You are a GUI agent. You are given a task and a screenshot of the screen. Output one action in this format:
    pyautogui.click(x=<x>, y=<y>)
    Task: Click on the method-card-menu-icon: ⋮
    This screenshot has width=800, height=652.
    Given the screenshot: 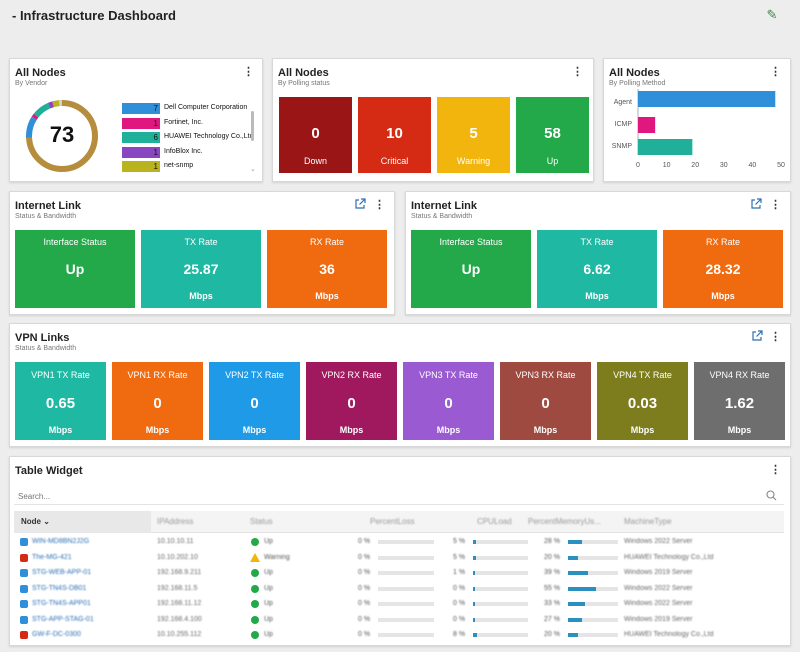 What is the action you would take?
    pyautogui.click(x=775, y=72)
    